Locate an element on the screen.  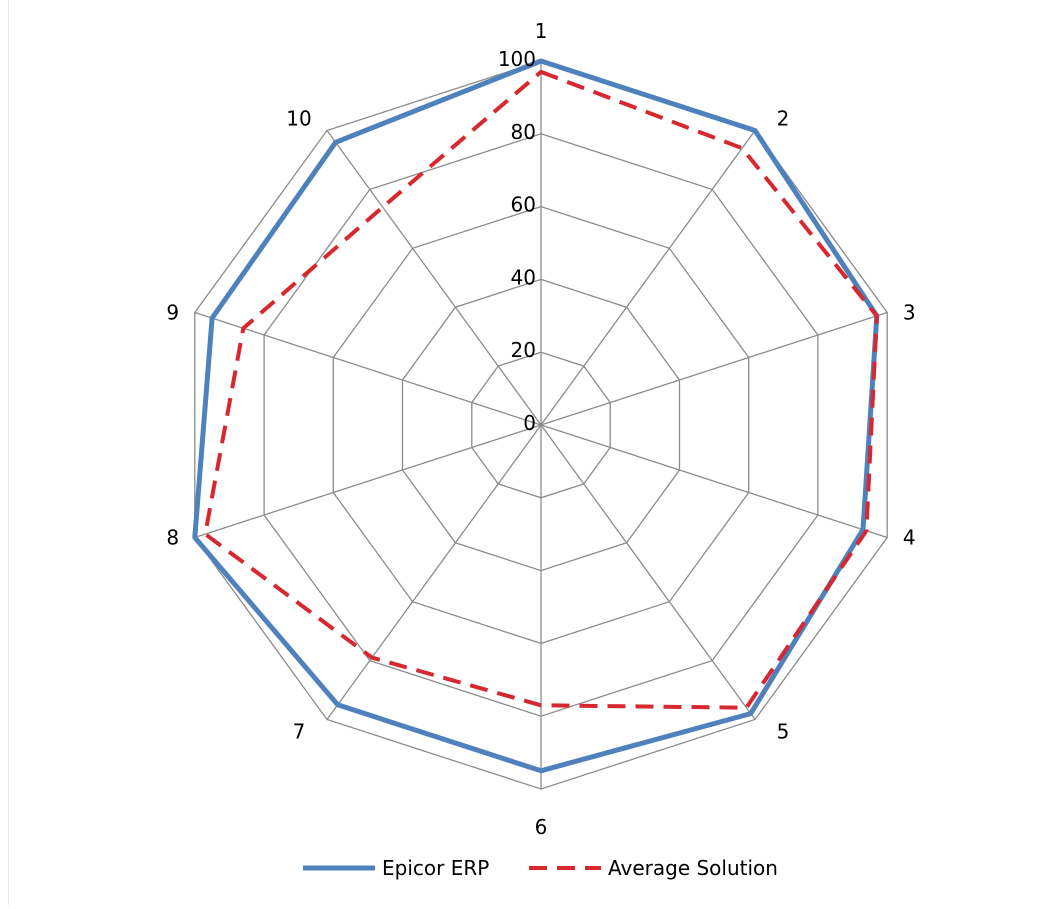
radial-tick-label: 100 is located at coordinates (517, 59).